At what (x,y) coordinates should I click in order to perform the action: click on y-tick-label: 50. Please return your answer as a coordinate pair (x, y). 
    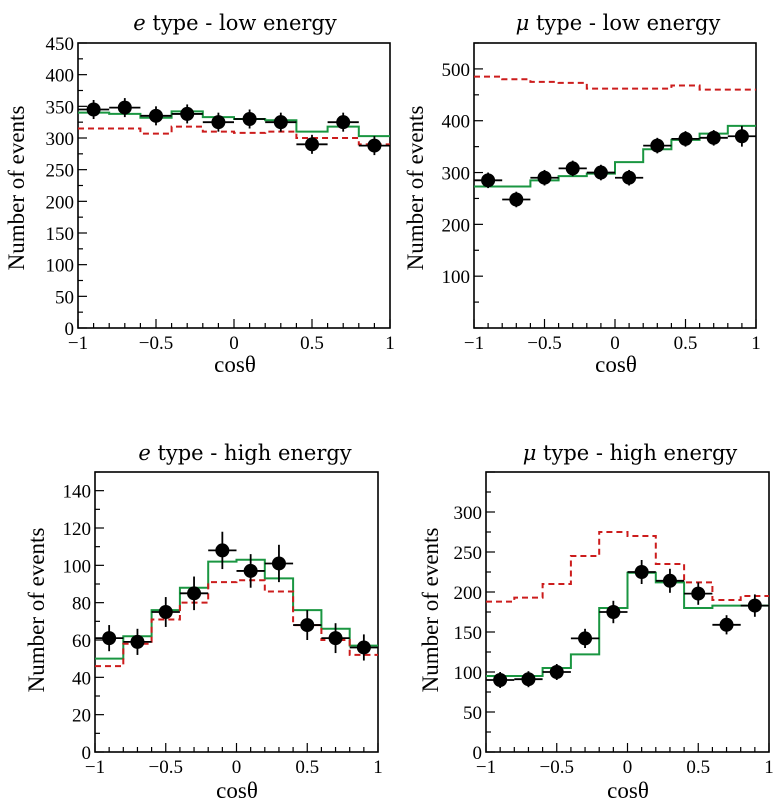
    Looking at the image, I should click on (64, 297).